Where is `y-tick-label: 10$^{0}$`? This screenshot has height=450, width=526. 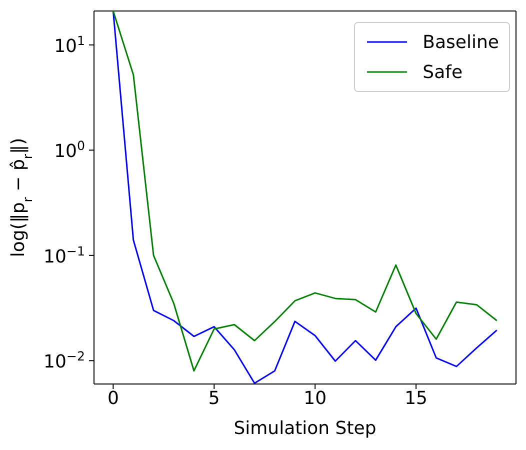
y-tick-label: 10$^{0}$ is located at coordinates (69, 150).